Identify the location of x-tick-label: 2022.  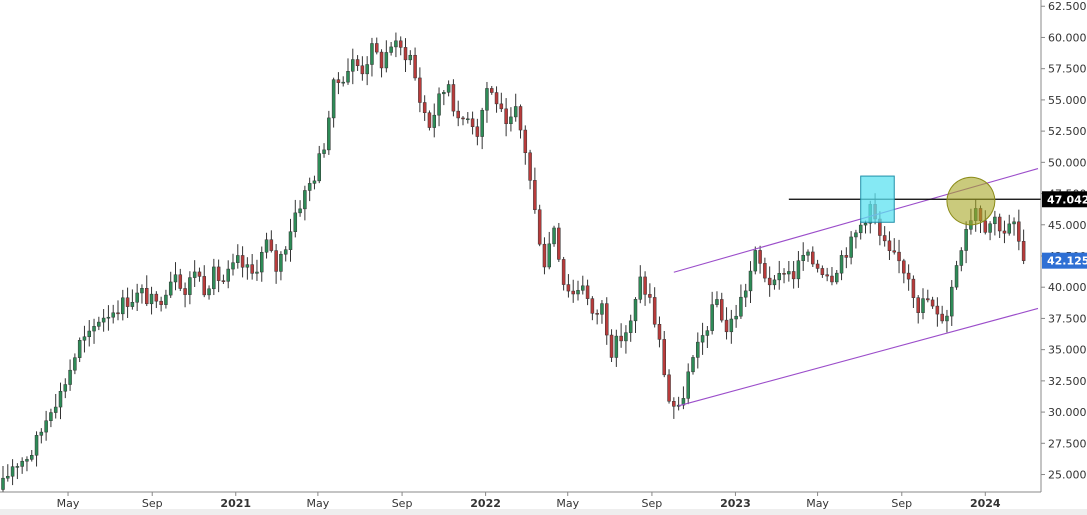
(485, 503).